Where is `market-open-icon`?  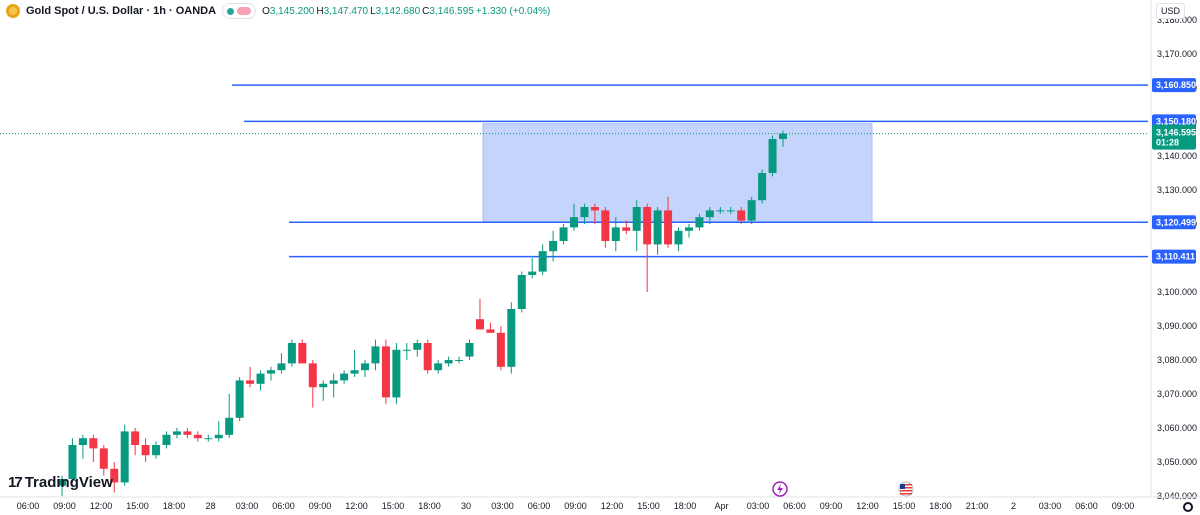 market-open-icon is located at coordinates (231, 11).